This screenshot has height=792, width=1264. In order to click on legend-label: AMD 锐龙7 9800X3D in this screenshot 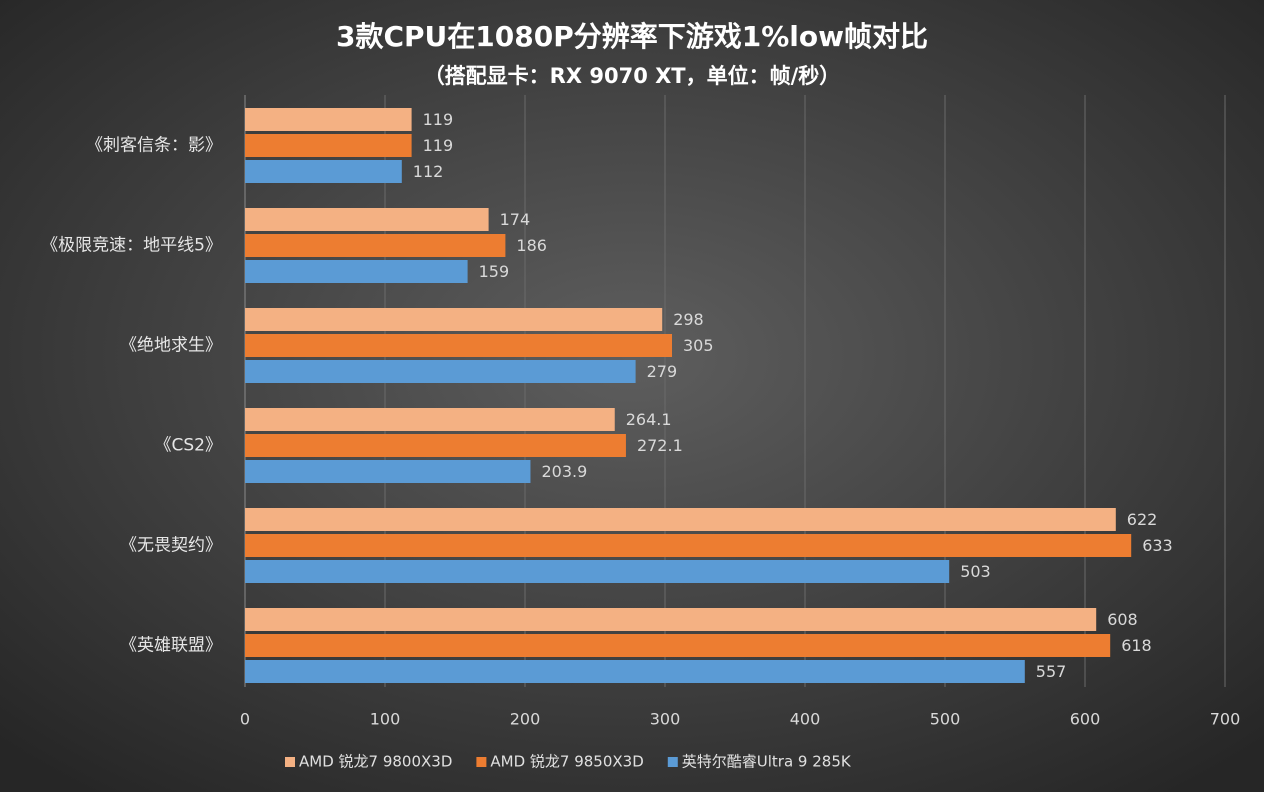, I will do `click(375, 762)`.